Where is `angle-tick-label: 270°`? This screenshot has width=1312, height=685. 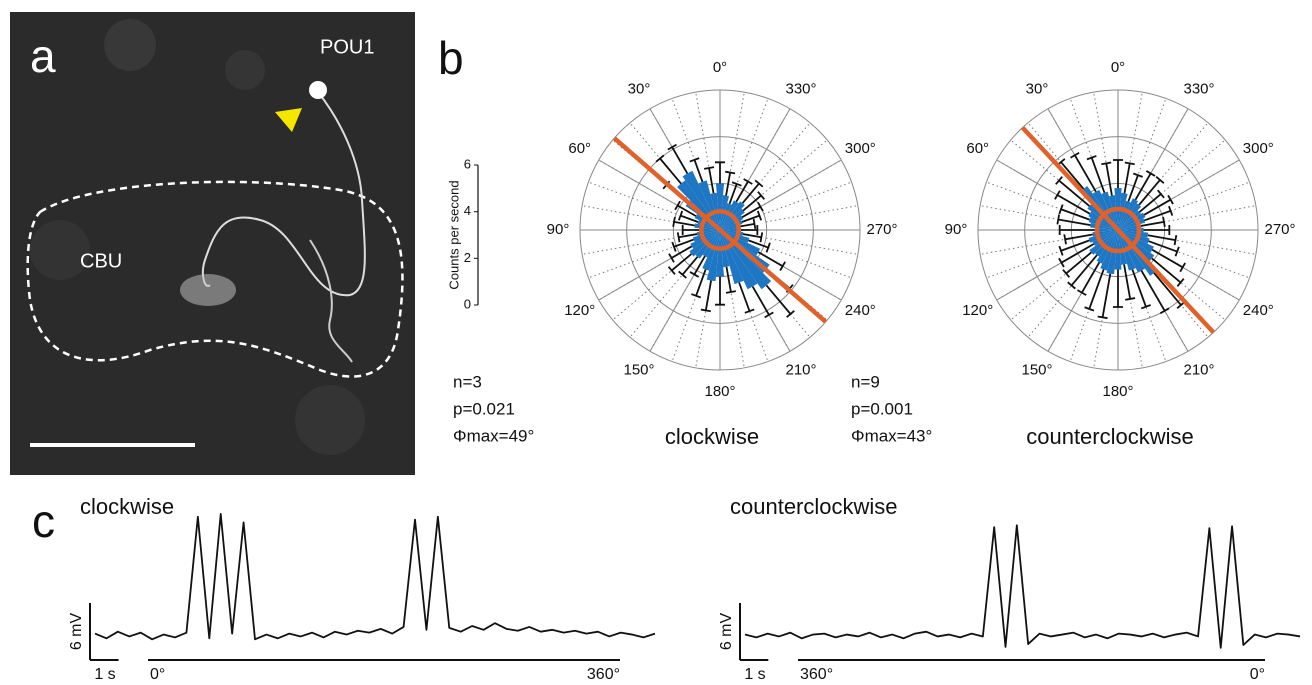 angle-tick-label: 270° is located at coordinates (881, 229).